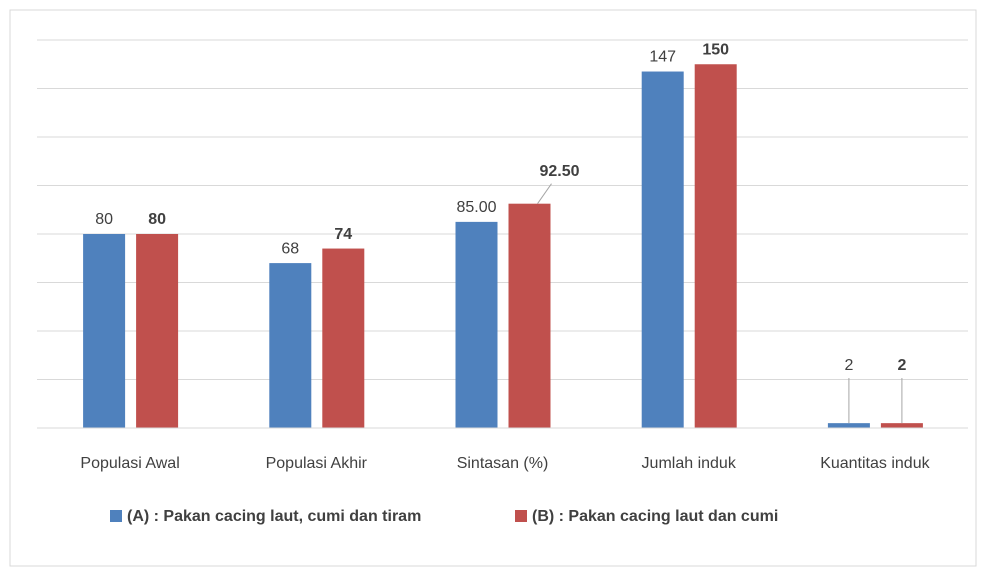 The width and height of the screenshot is (987, 577). Describe the element at coordinates (503, 463) in the screenshot. I see `x-tick-label: Sintasan (%)` at that location.